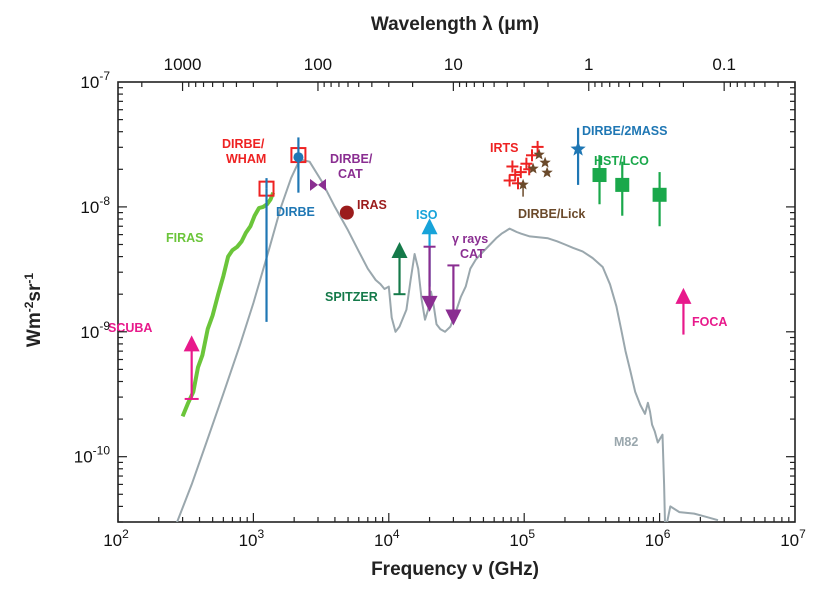  What do you see at coordinates (683, 295) in the screenshot?
I see `point-foca-marker` at bounding box center [683, 295].